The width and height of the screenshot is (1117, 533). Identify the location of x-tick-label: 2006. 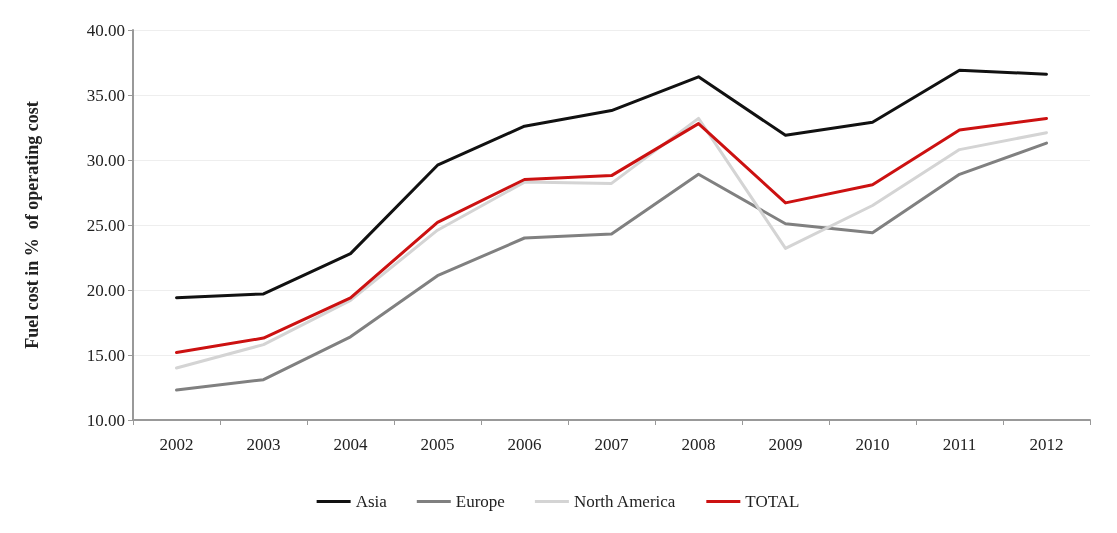
(524, 444).